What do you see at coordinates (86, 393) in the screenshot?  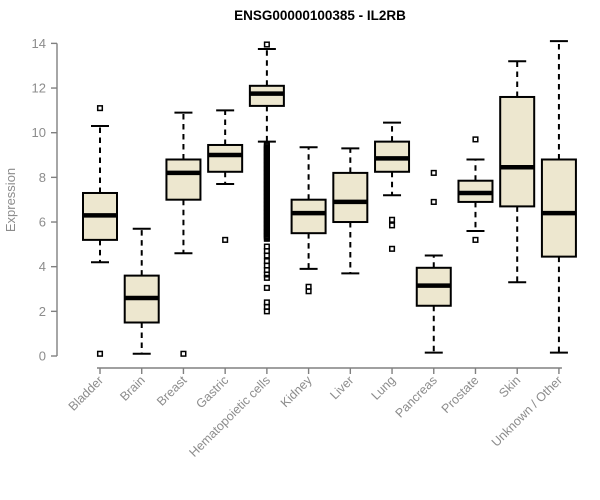 I see `x-axis-label-bladder: Bladder` at bounding box center [86, 393].